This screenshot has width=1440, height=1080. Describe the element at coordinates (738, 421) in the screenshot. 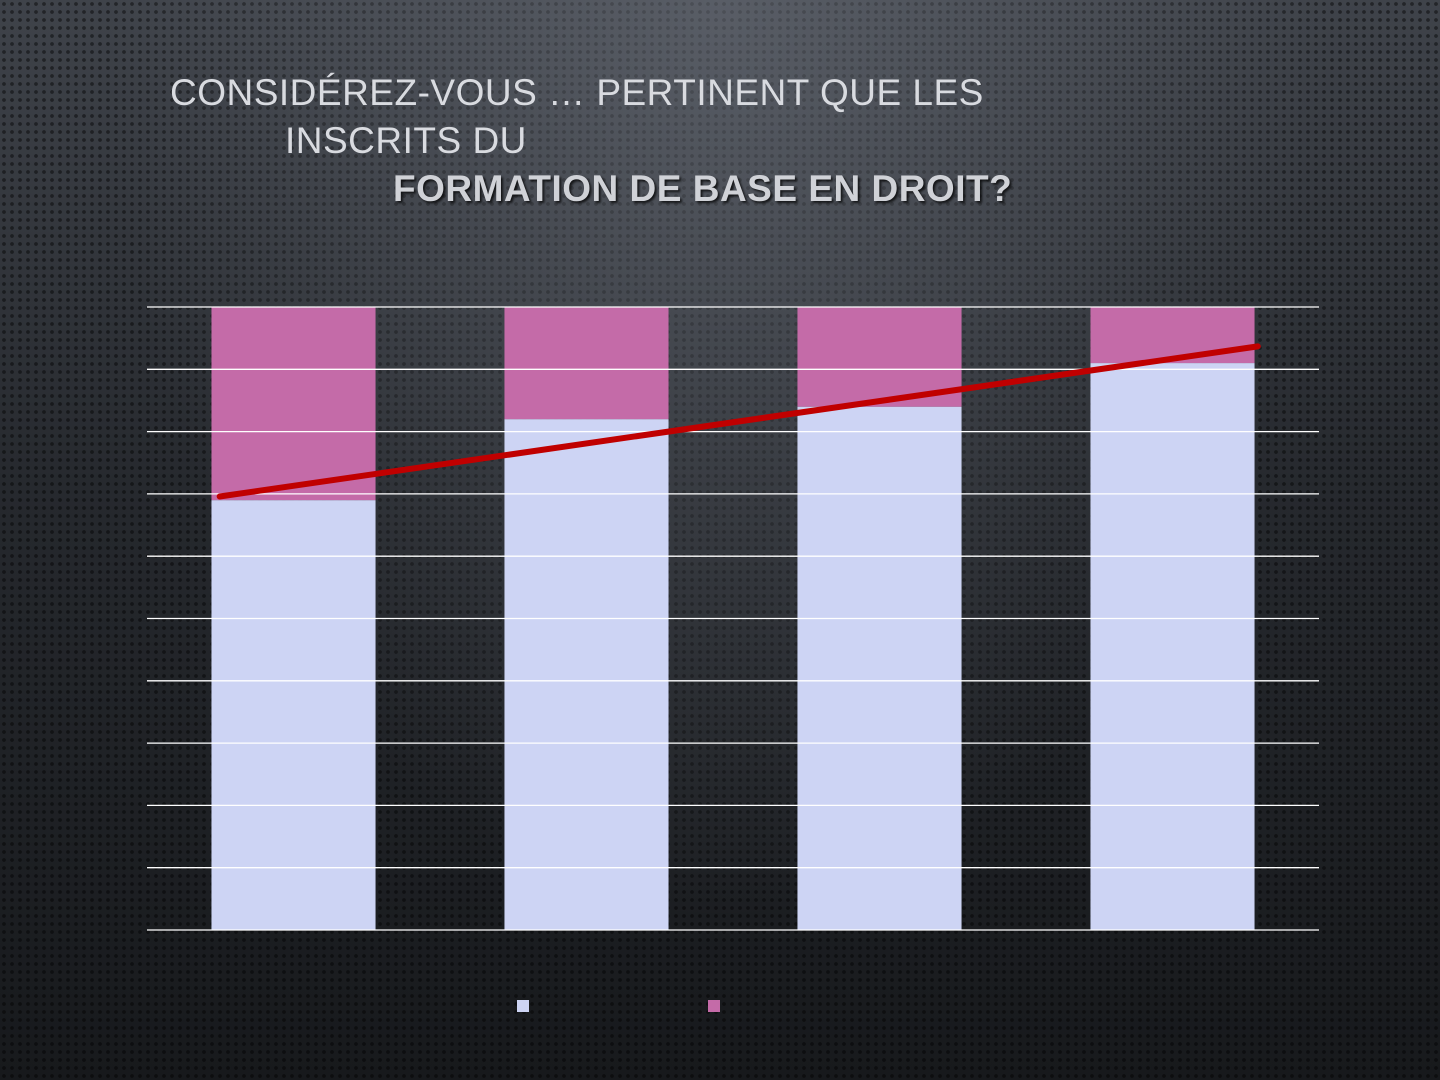

I see `trendline` at that location.